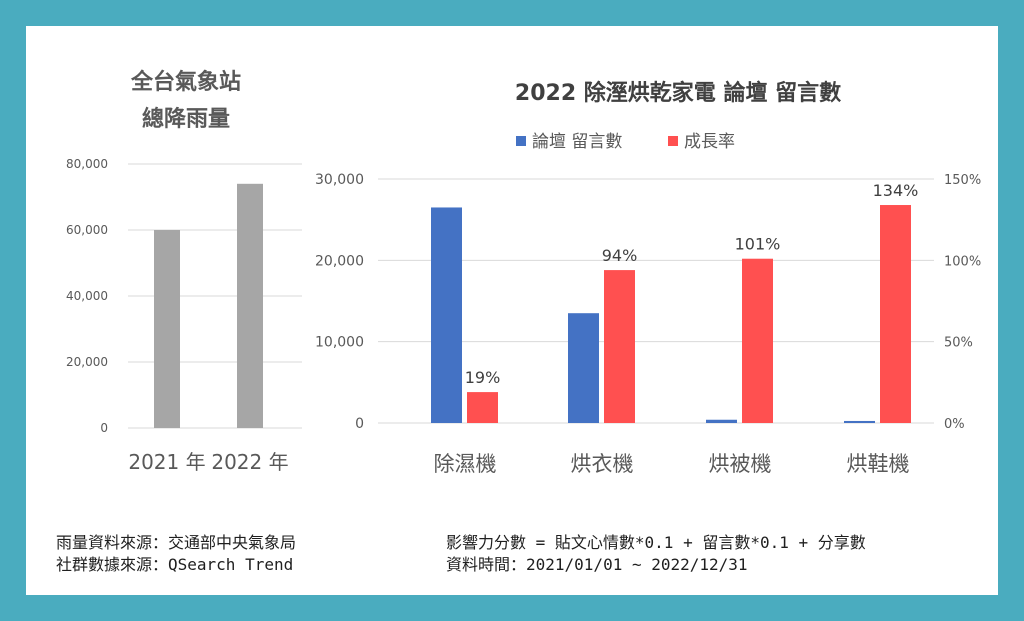 The image size is (1024, 621). I want to click on comments-x-tick-label: 烘被機, so click(740, 464).